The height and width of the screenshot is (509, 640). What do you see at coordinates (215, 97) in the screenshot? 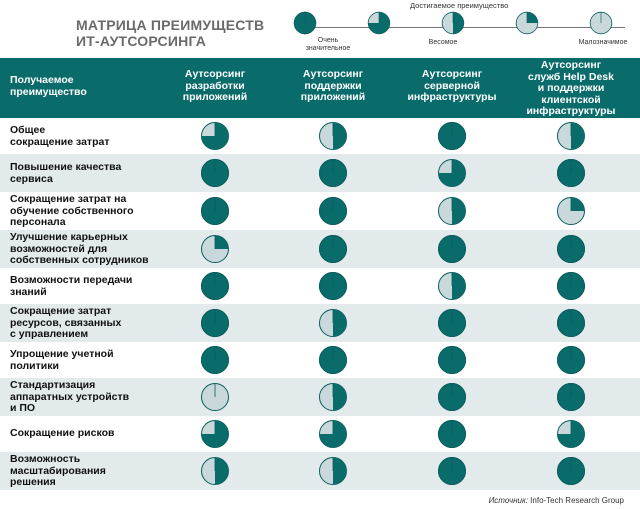
I see `header-column-1-line-3: приложений` at bounding box center [215, 97].